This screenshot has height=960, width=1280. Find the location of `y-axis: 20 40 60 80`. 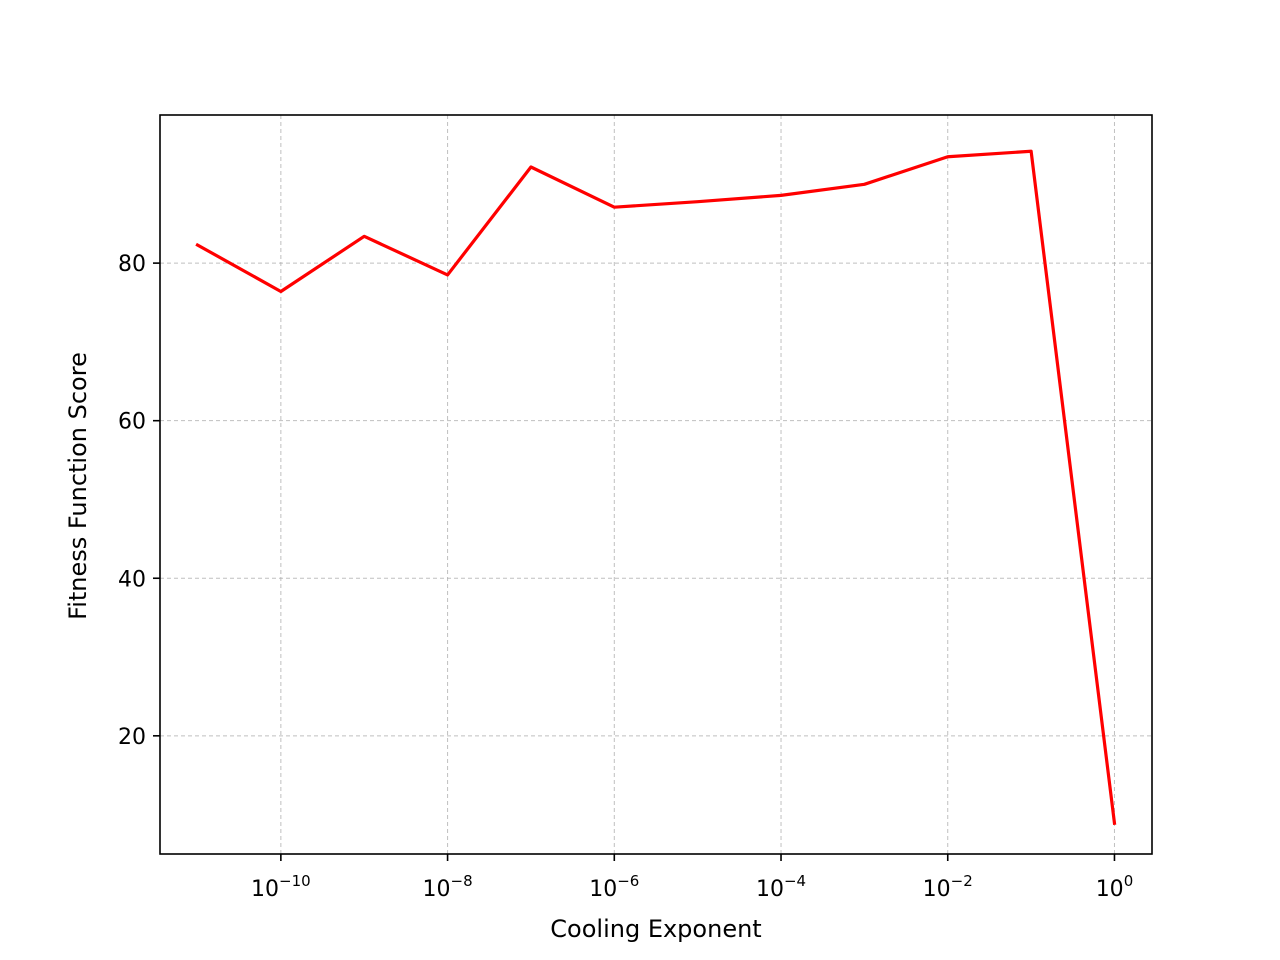

y-axis: 20 40 60 80 is located at coordinates (139, 501).